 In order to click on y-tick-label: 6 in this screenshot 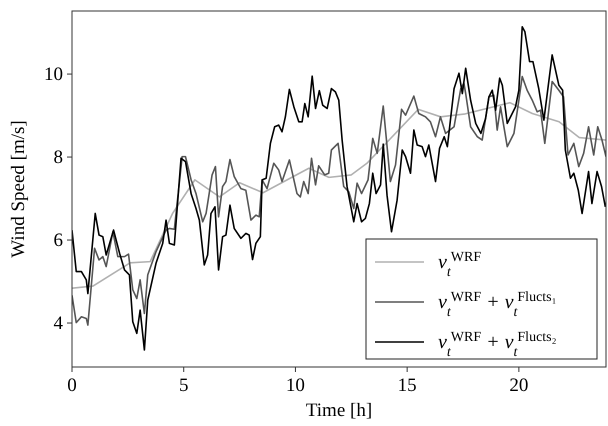, I will do `click(58, 241)`.